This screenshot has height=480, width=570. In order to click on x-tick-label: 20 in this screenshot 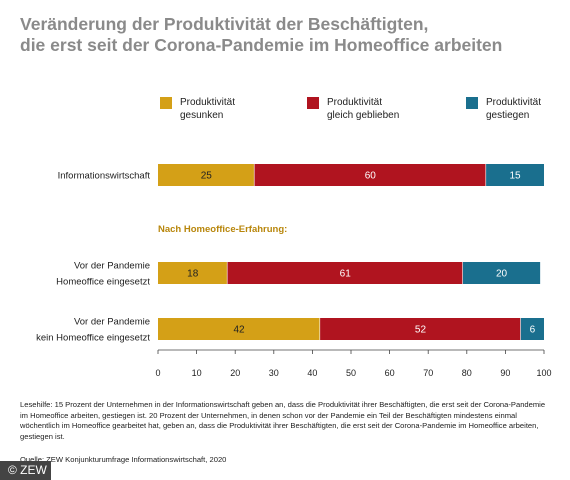, I will do `click(235, 373)`.